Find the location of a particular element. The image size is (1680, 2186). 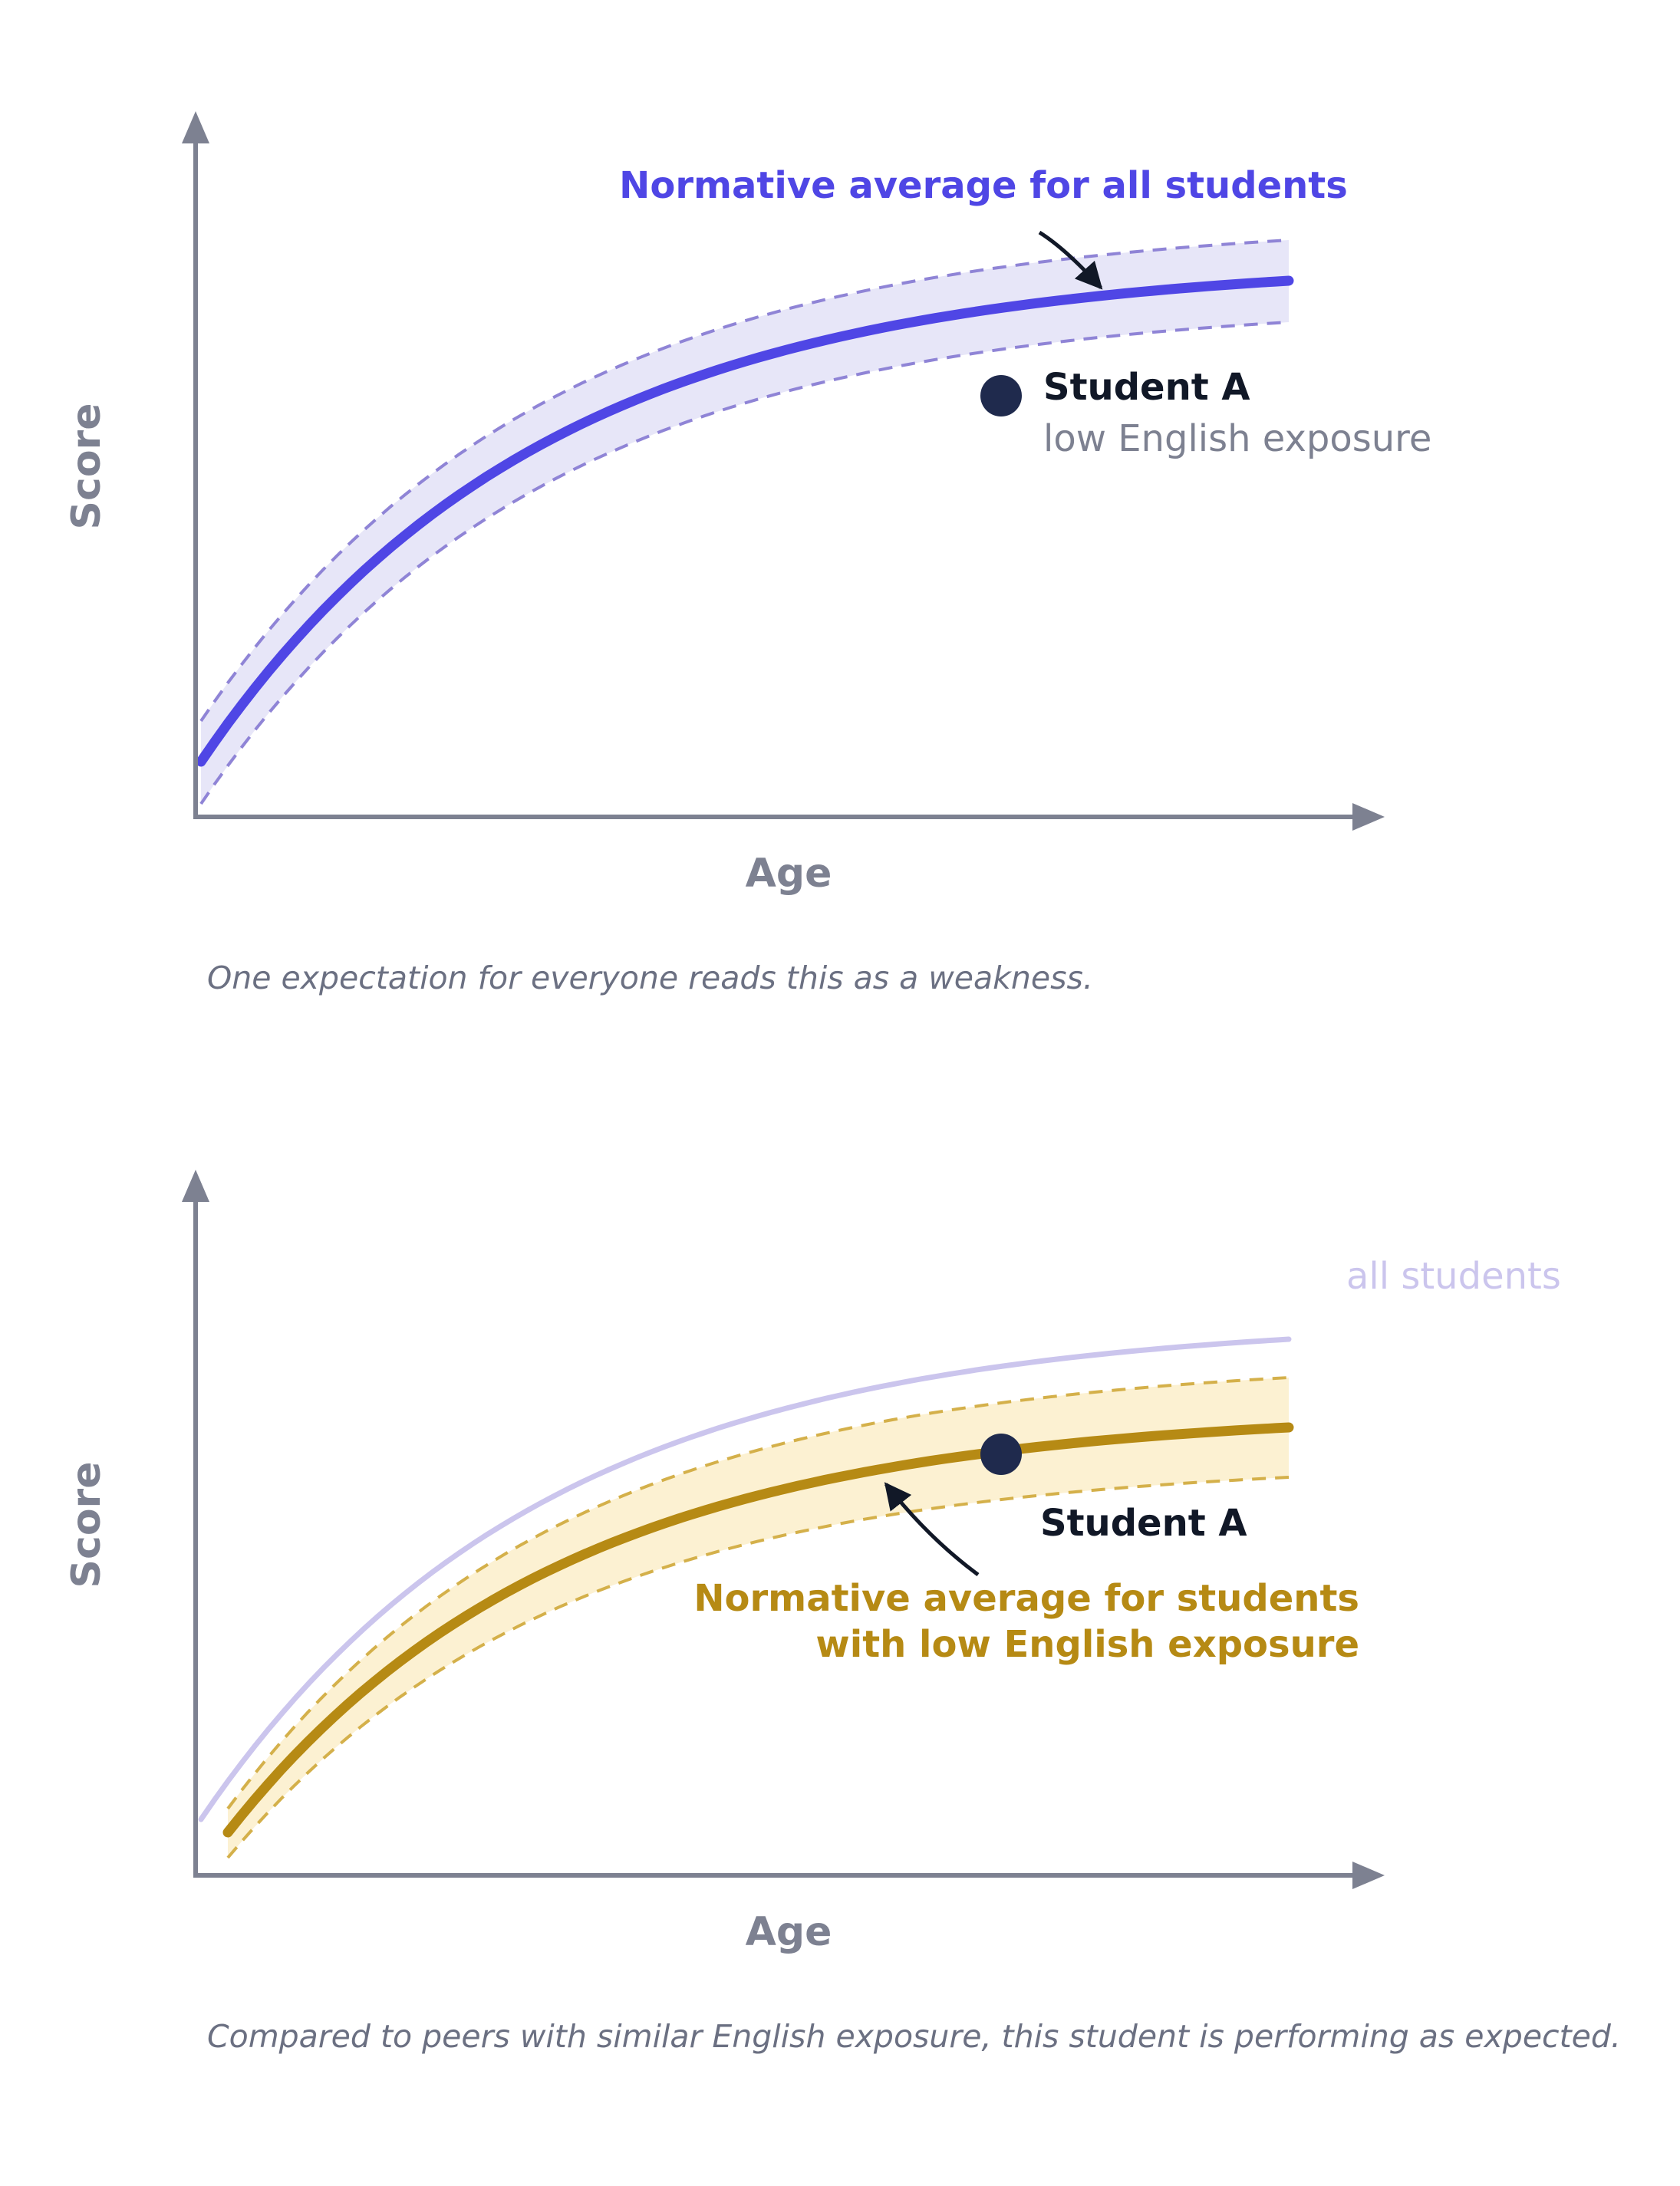

band-lower-bound-low-exposure is located at coordinates (758, 1667).